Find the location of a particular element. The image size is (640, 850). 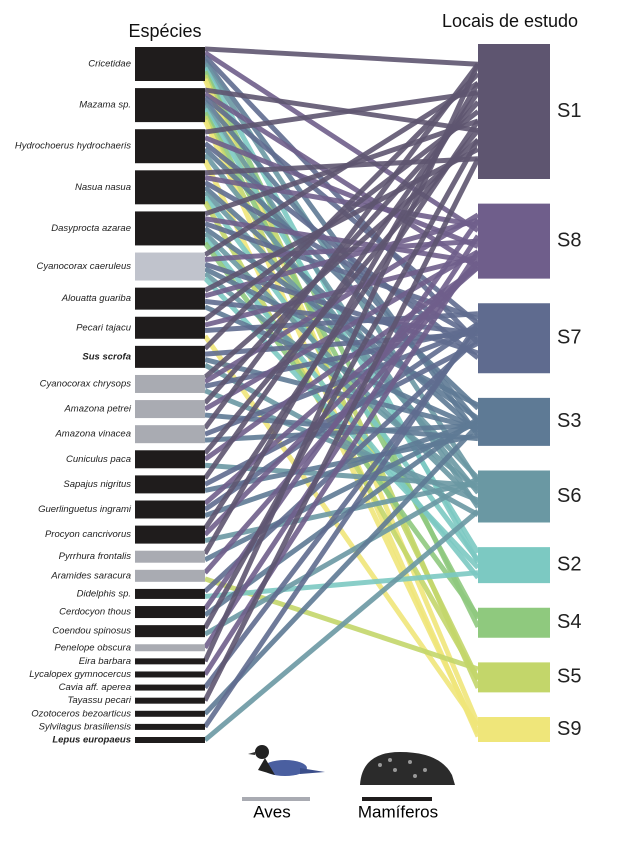

species-label: Sus scrofa is located at coordinates (106, 356).